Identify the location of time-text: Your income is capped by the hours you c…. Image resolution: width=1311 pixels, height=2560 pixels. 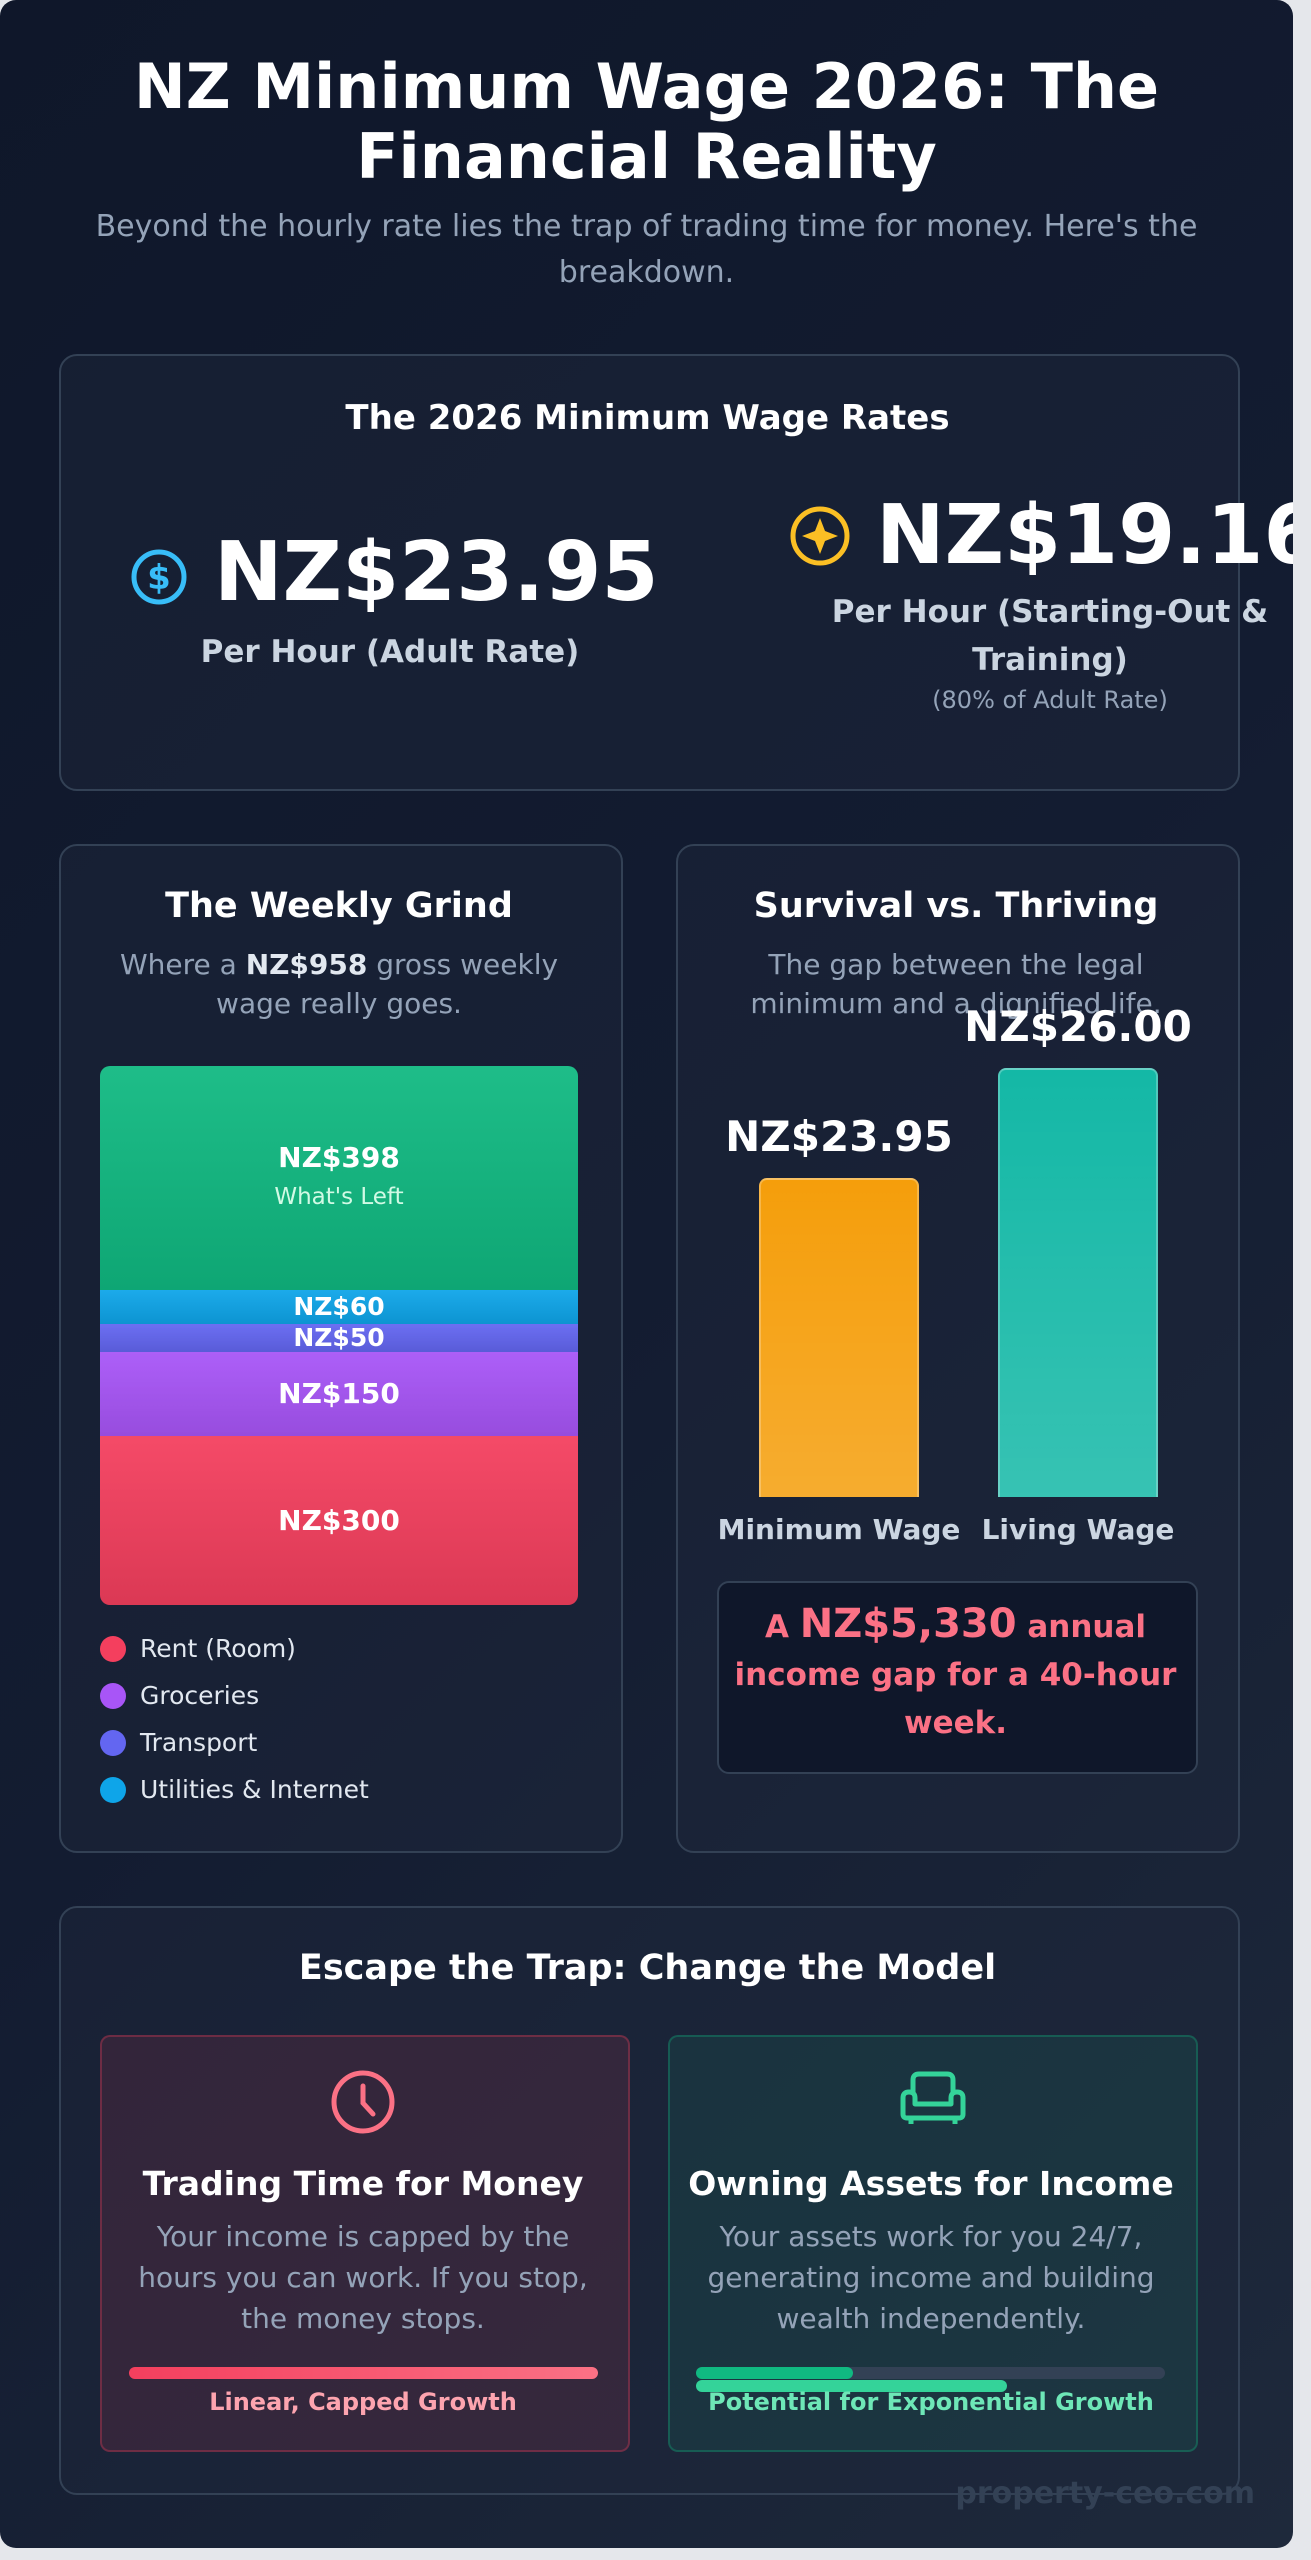
(363, 2277).